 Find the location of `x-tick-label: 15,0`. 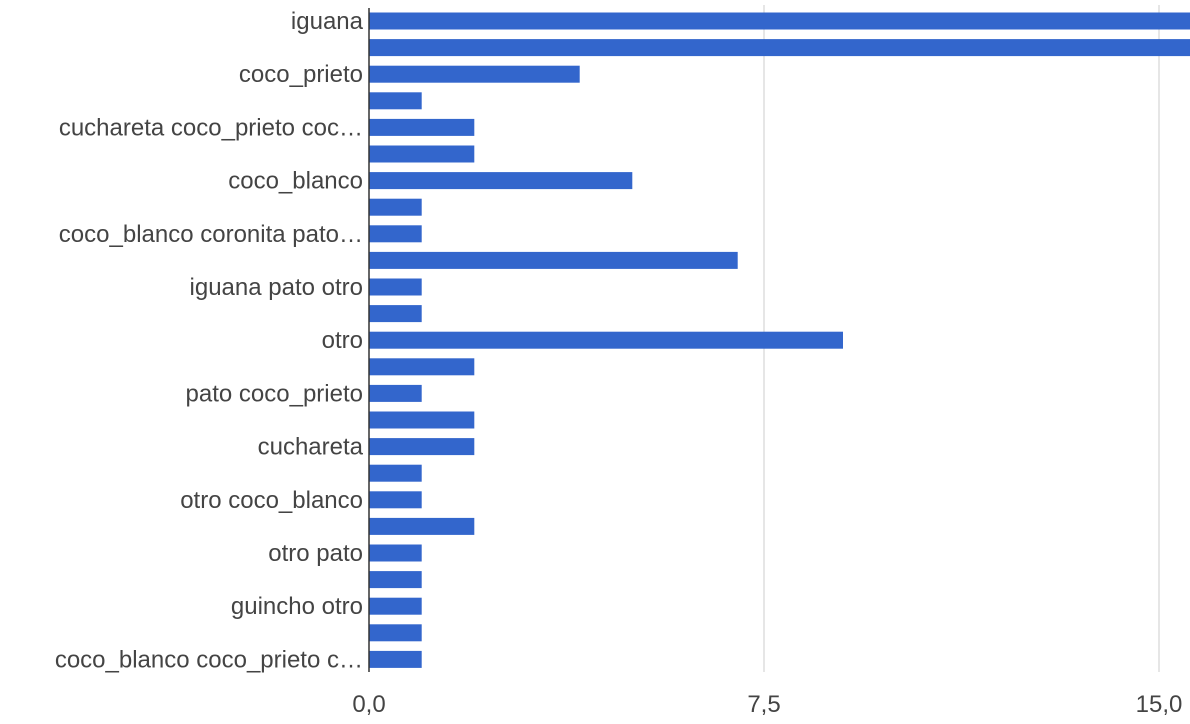

x-tick-label: 15,0 is located at coordinates (1159, 704).